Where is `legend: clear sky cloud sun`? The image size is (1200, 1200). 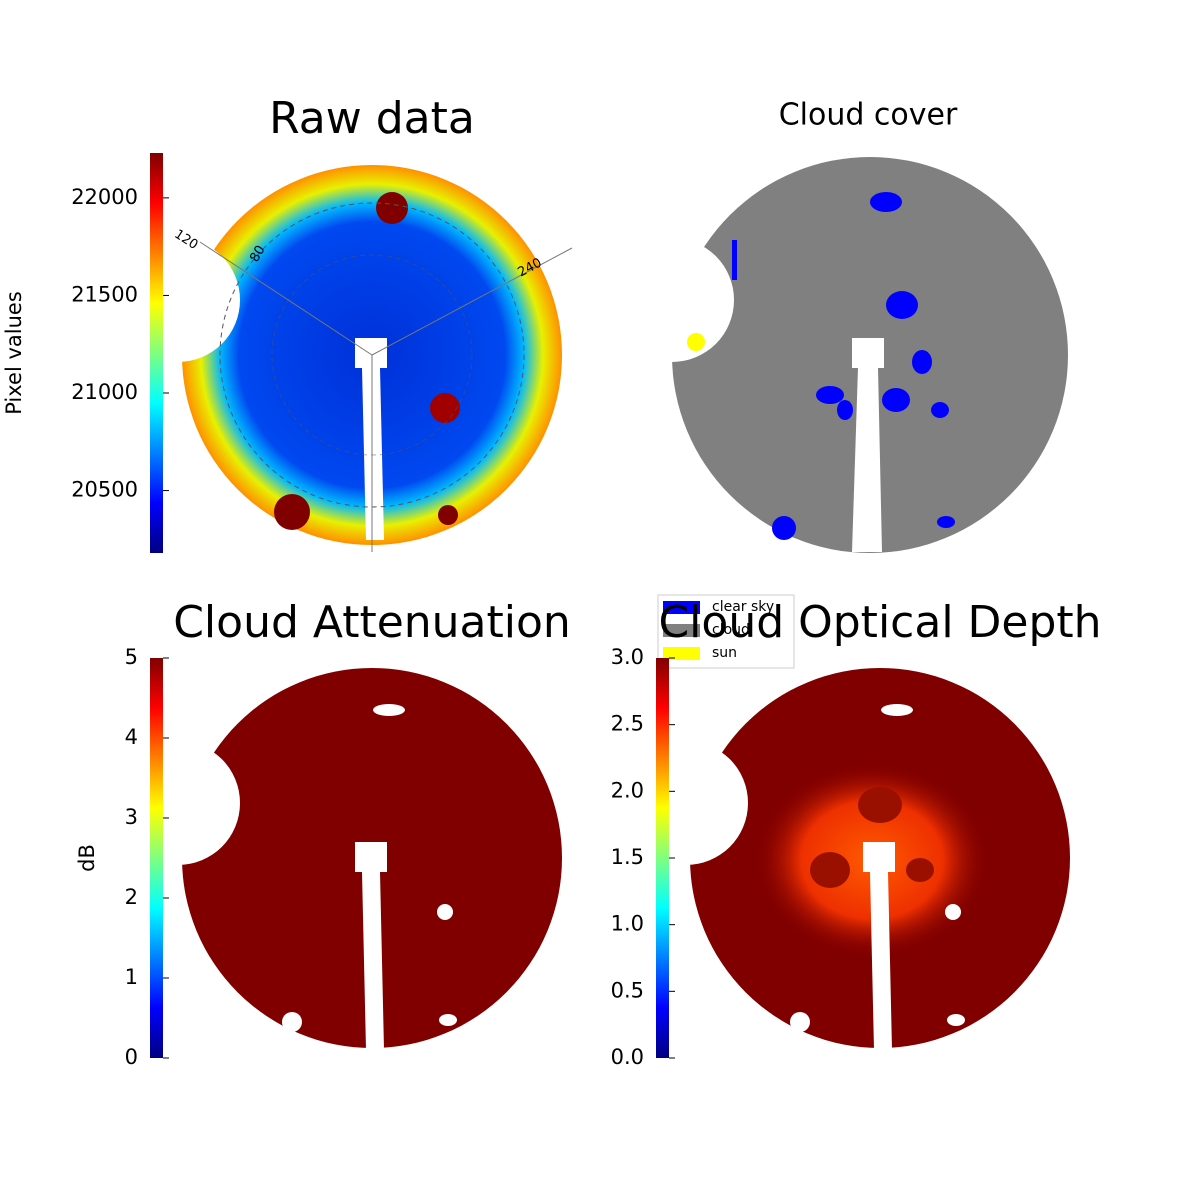
legend: clear sky cloud sun is located at coordinates (726, 631).